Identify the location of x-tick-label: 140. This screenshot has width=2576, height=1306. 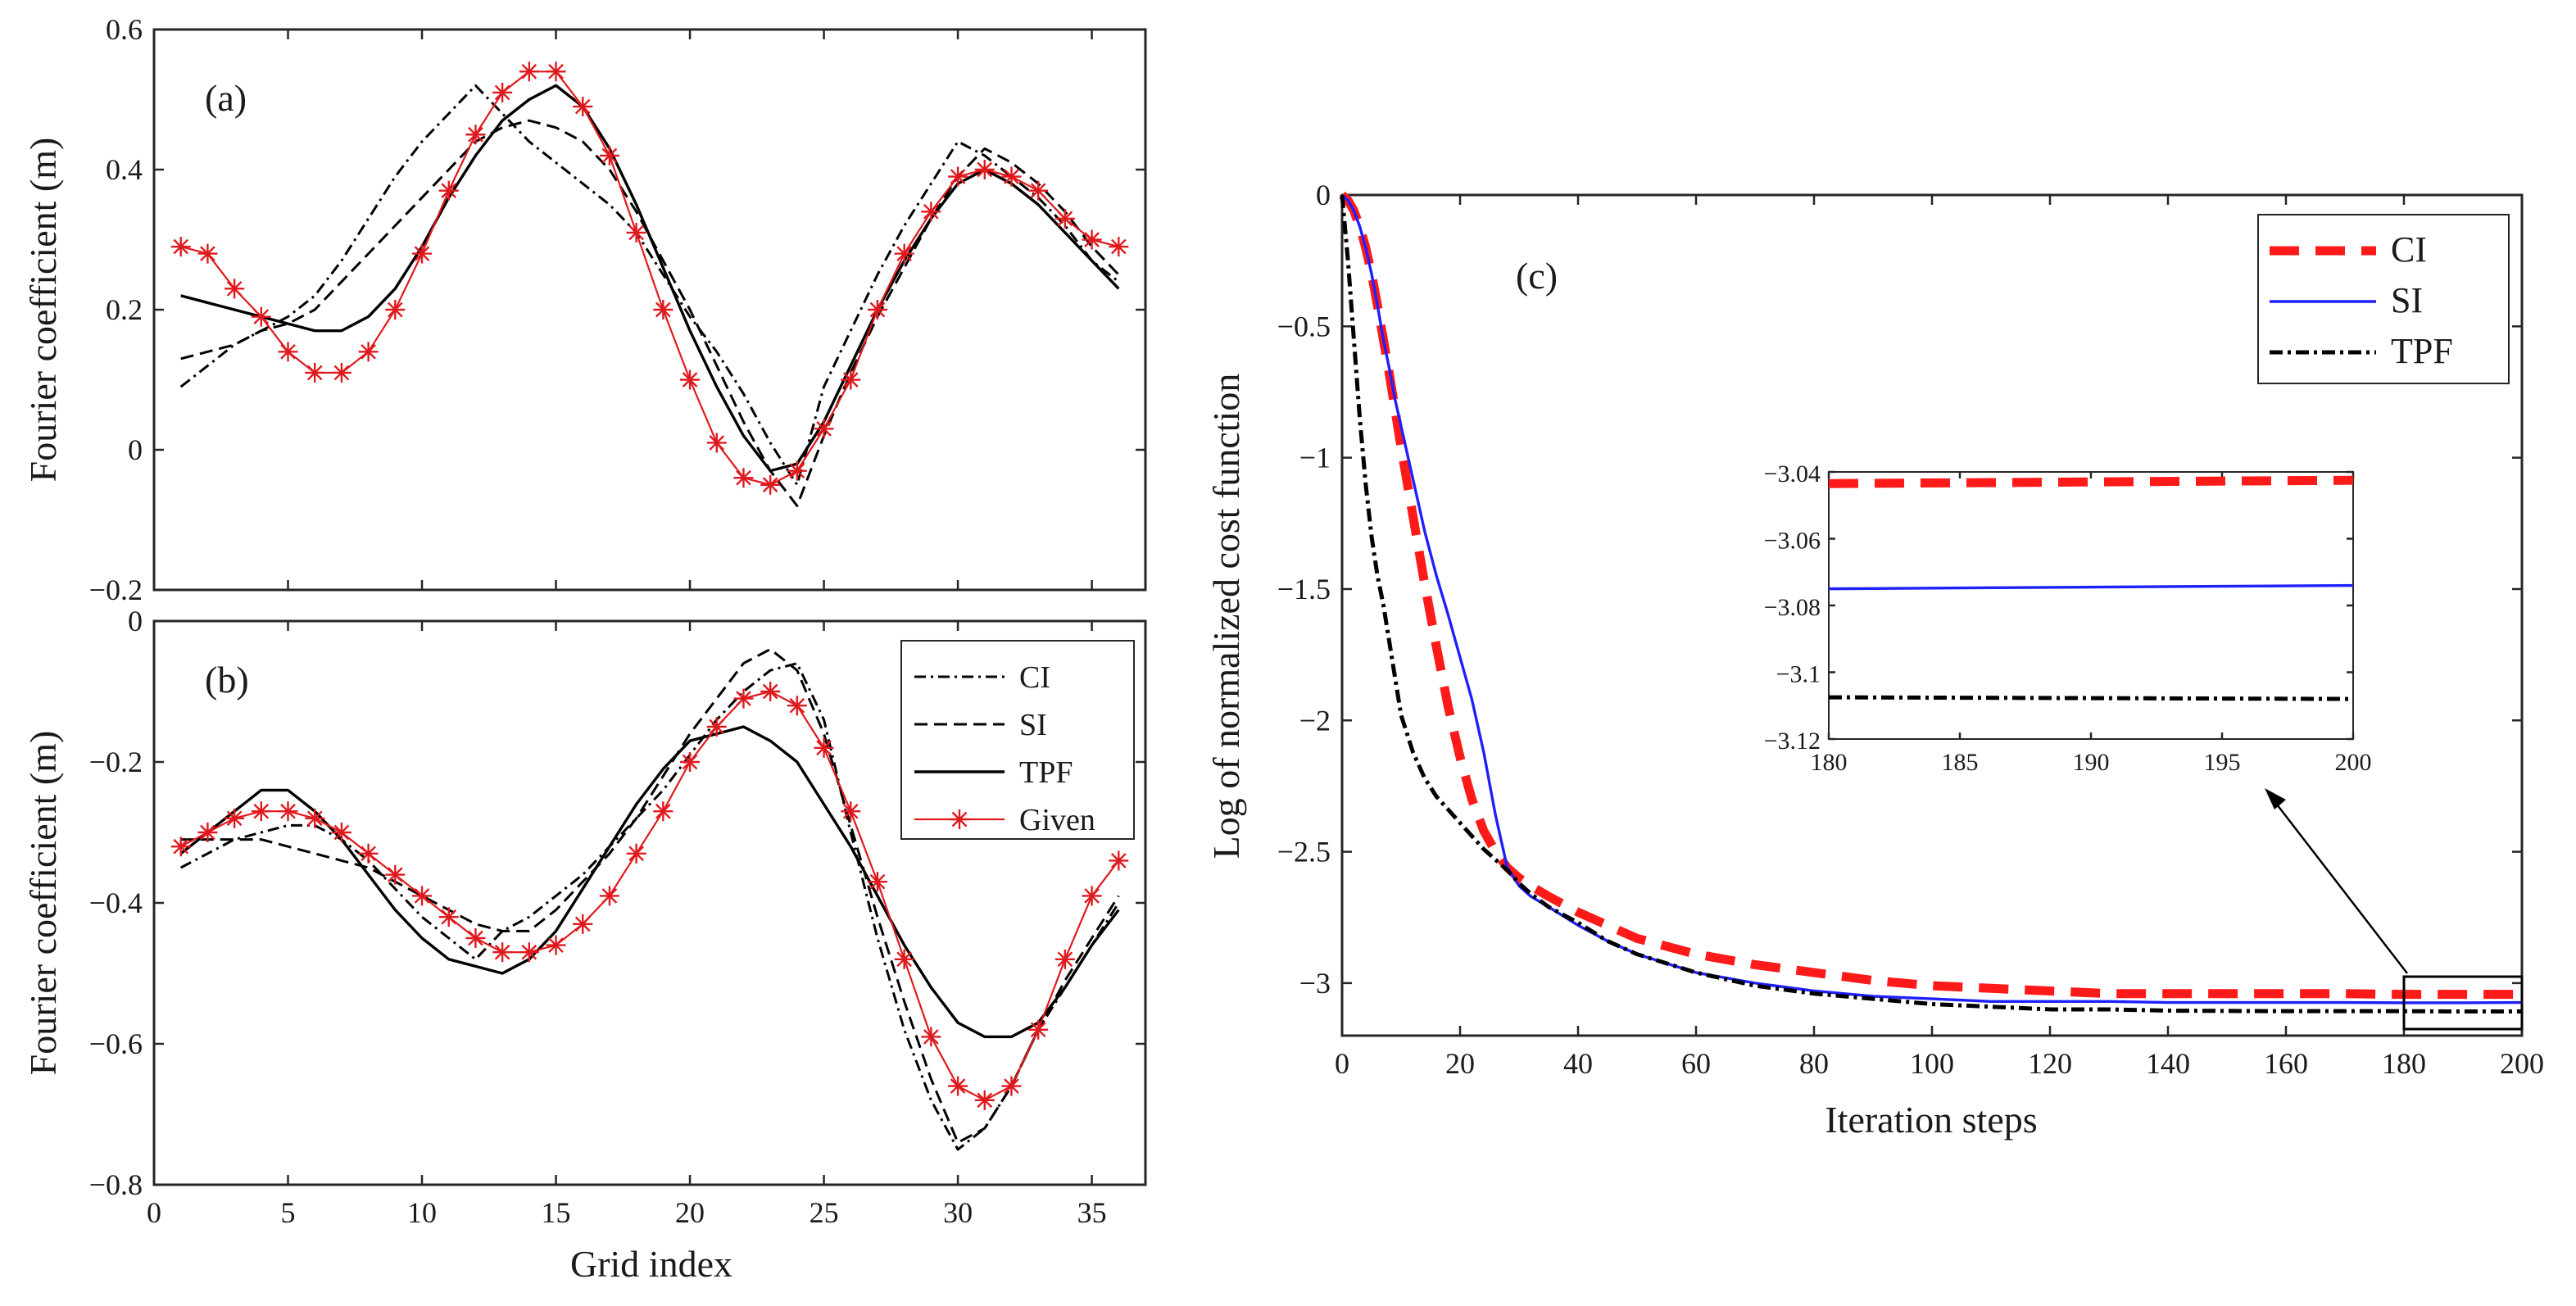
(2168, 1063).